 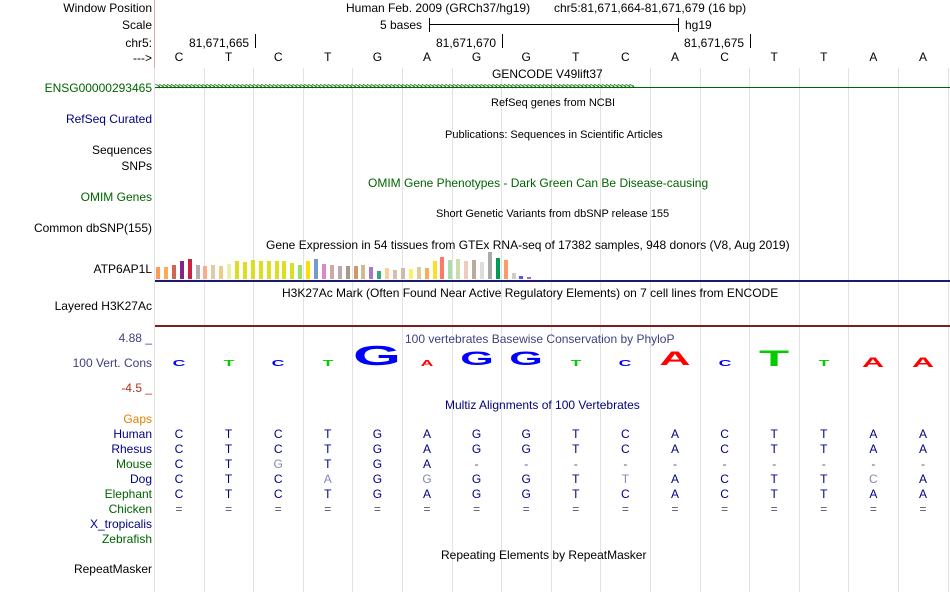 I want to click on scale-text: 5 bases, so click(x=401, y=25).